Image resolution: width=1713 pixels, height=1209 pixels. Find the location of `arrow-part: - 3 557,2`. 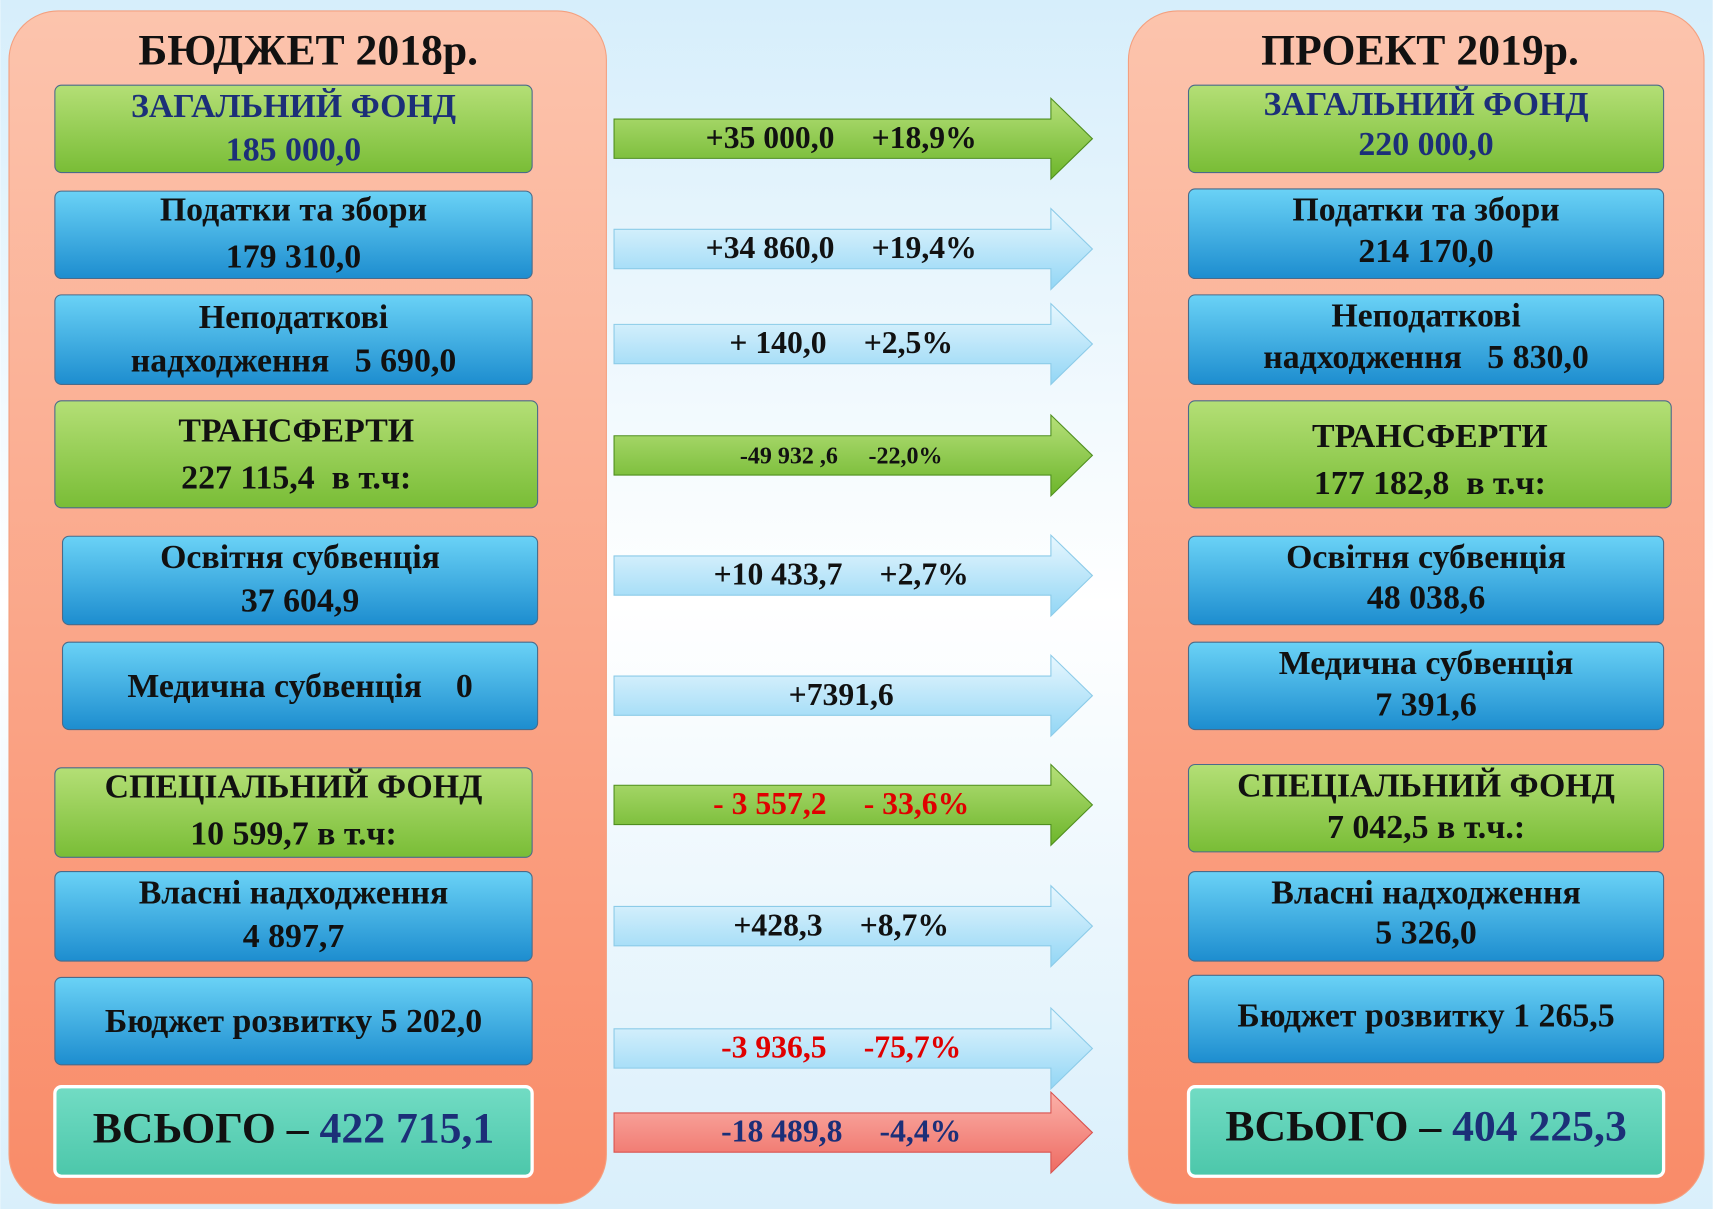

arrow-part: - 3 557,2 is located at coordinates (769, 803).